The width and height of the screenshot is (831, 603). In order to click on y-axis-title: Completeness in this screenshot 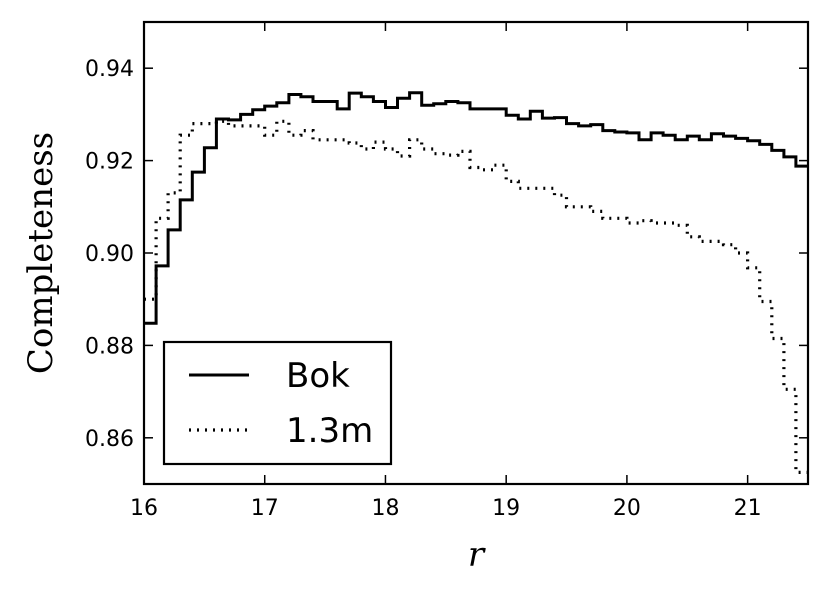, I will do `click(41, 253)`.